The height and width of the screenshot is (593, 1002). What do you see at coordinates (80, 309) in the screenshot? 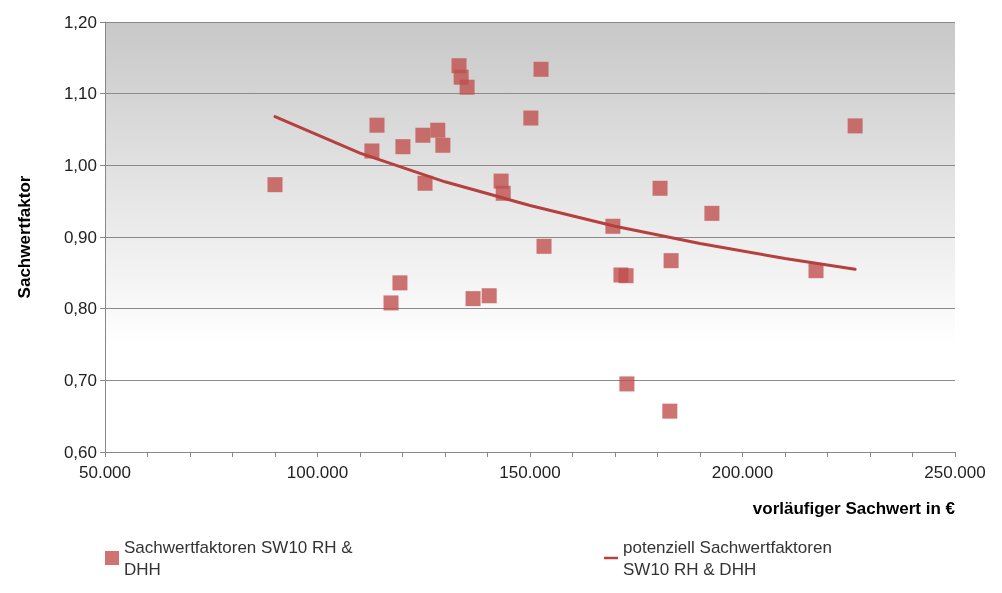
I see `y-tick-label: 0,80` at bounding box center [80, 309].